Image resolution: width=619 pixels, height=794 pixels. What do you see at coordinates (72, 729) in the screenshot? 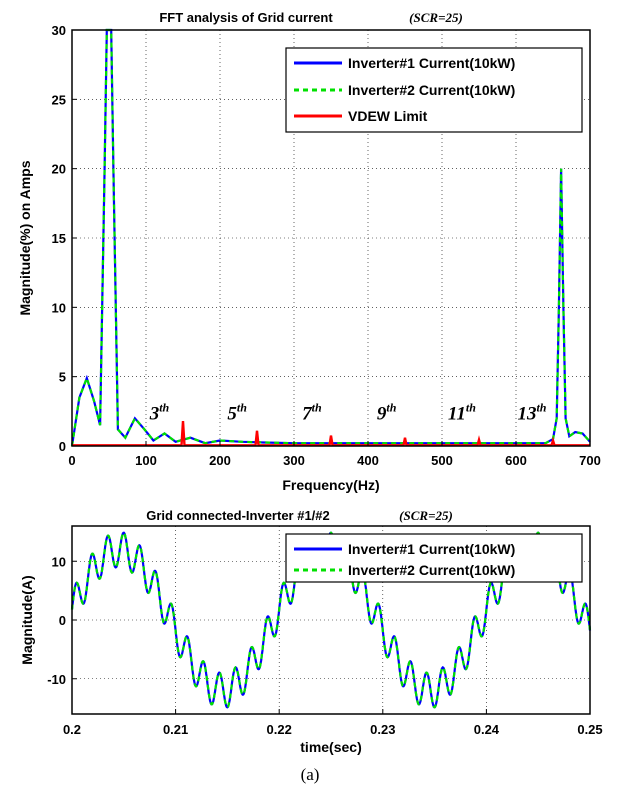
I see `time-x-tick-label: 0.2` at bounding box center [72, 729].